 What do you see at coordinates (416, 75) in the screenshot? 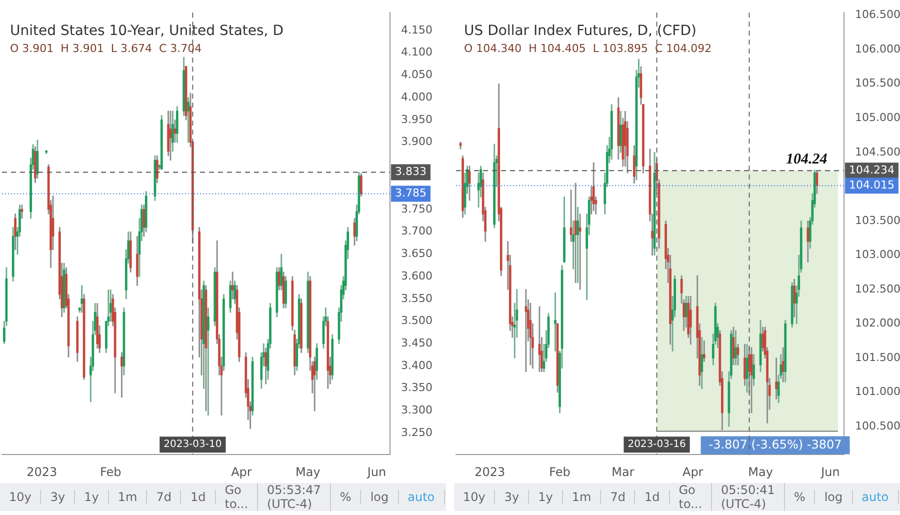
I see `y-tick-label: 4.050` at bounding box center [416, 75].